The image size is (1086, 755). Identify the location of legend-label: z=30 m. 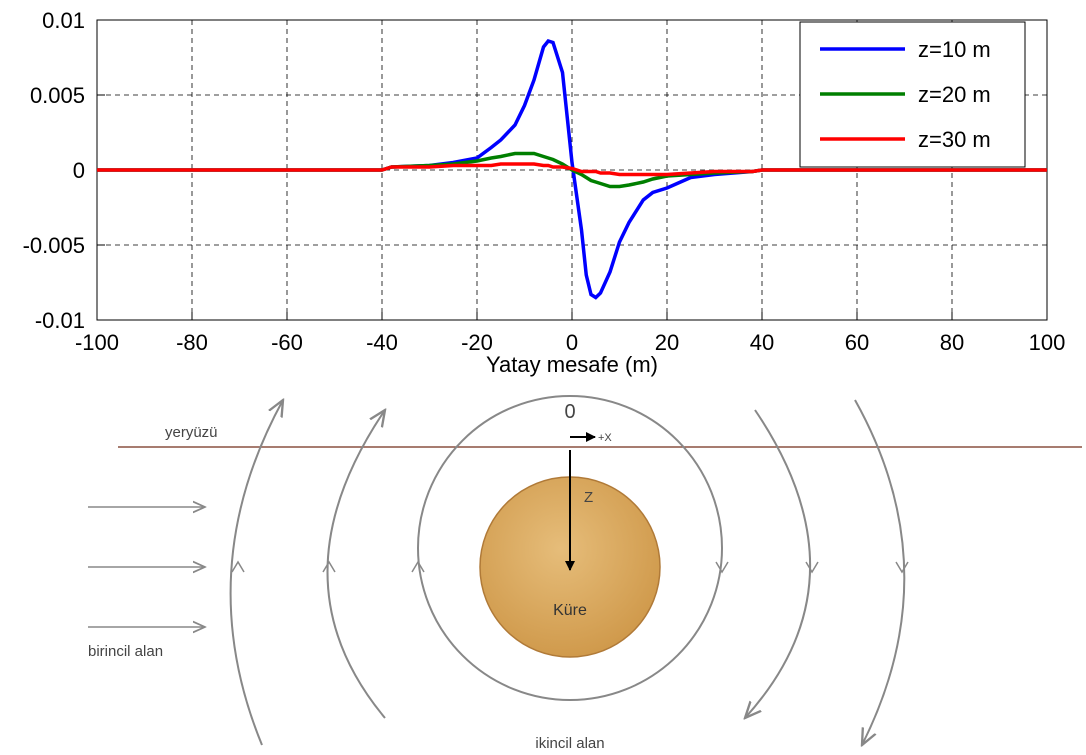
(954, 139).